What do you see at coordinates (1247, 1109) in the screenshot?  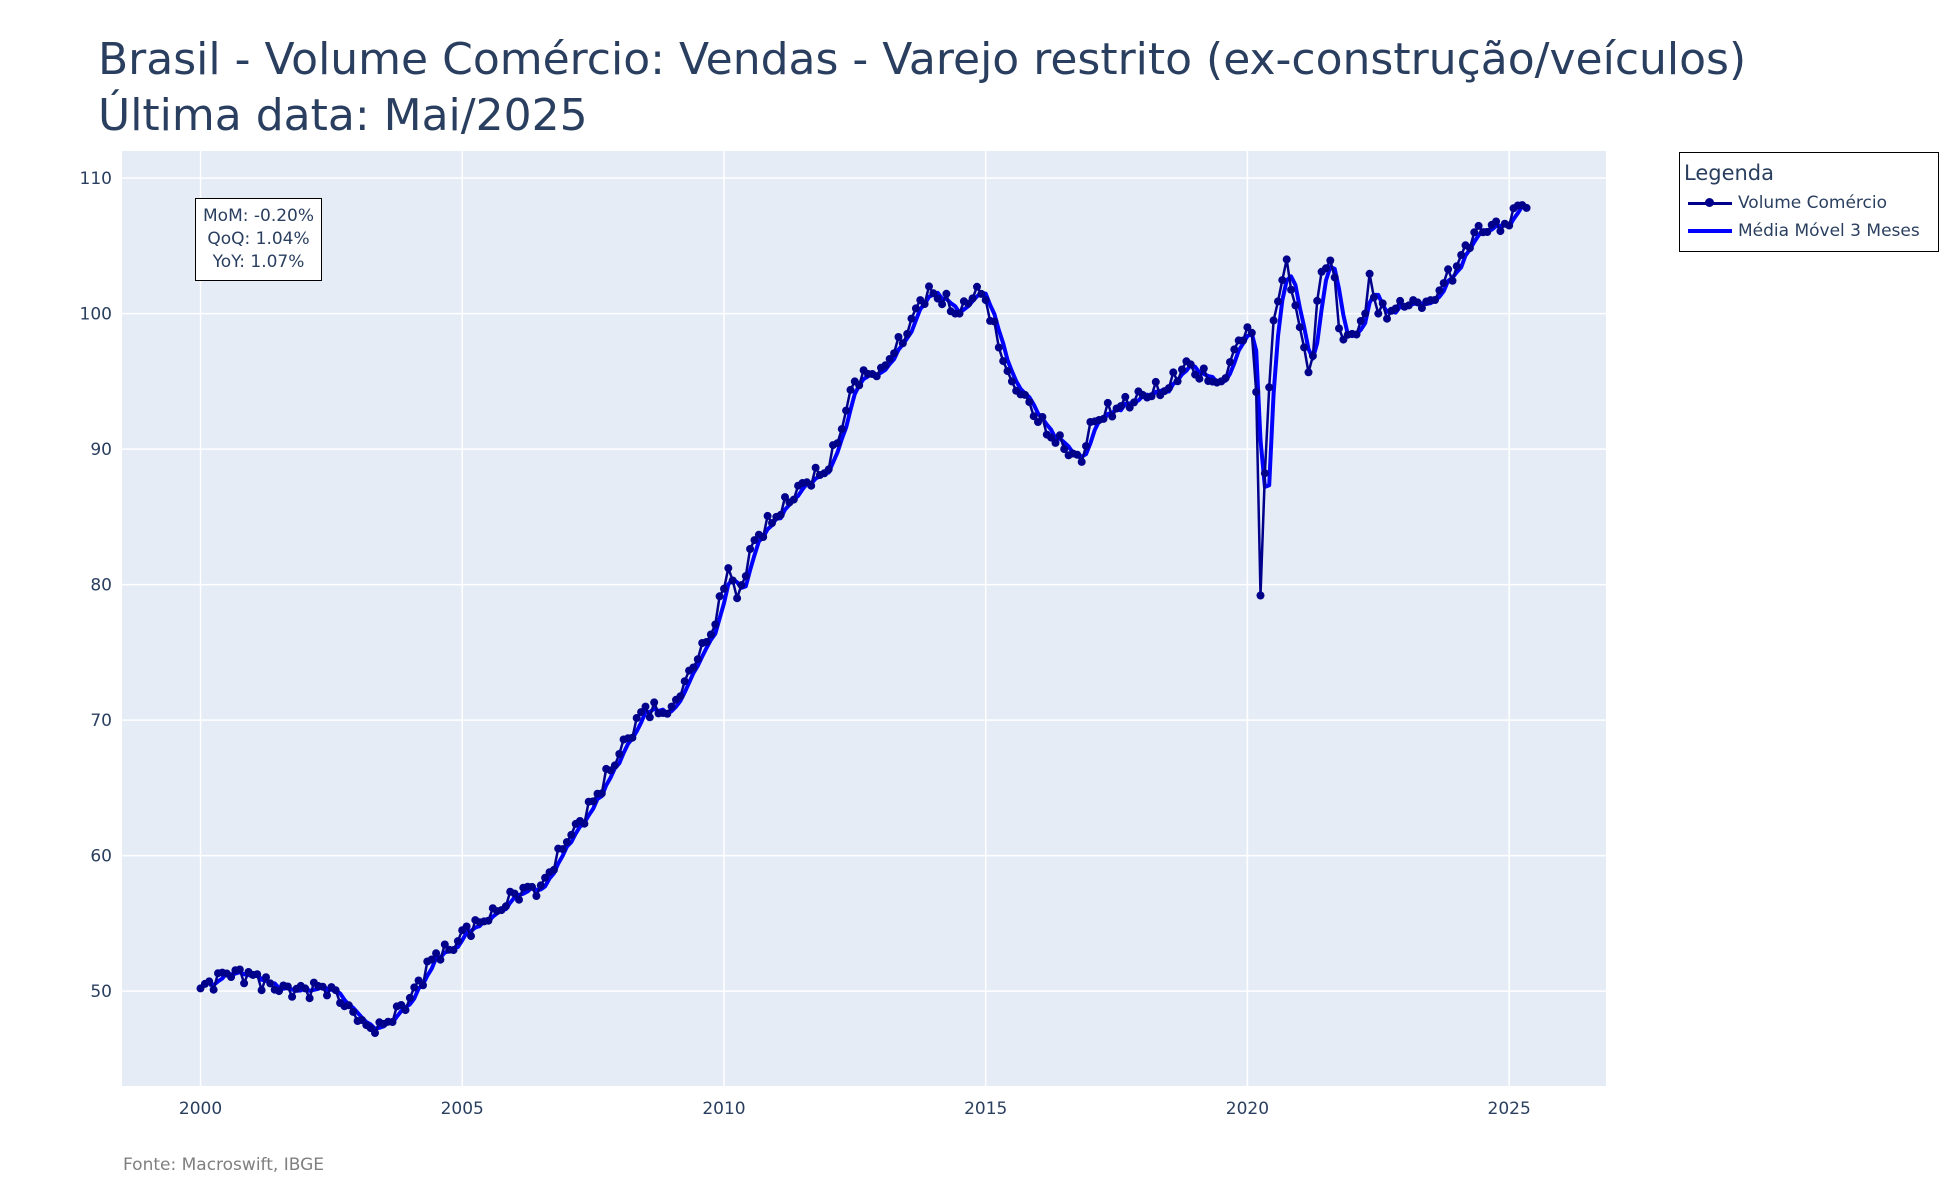 I see `x-tick-label: 2020` at bounding box center [1247, 1109].